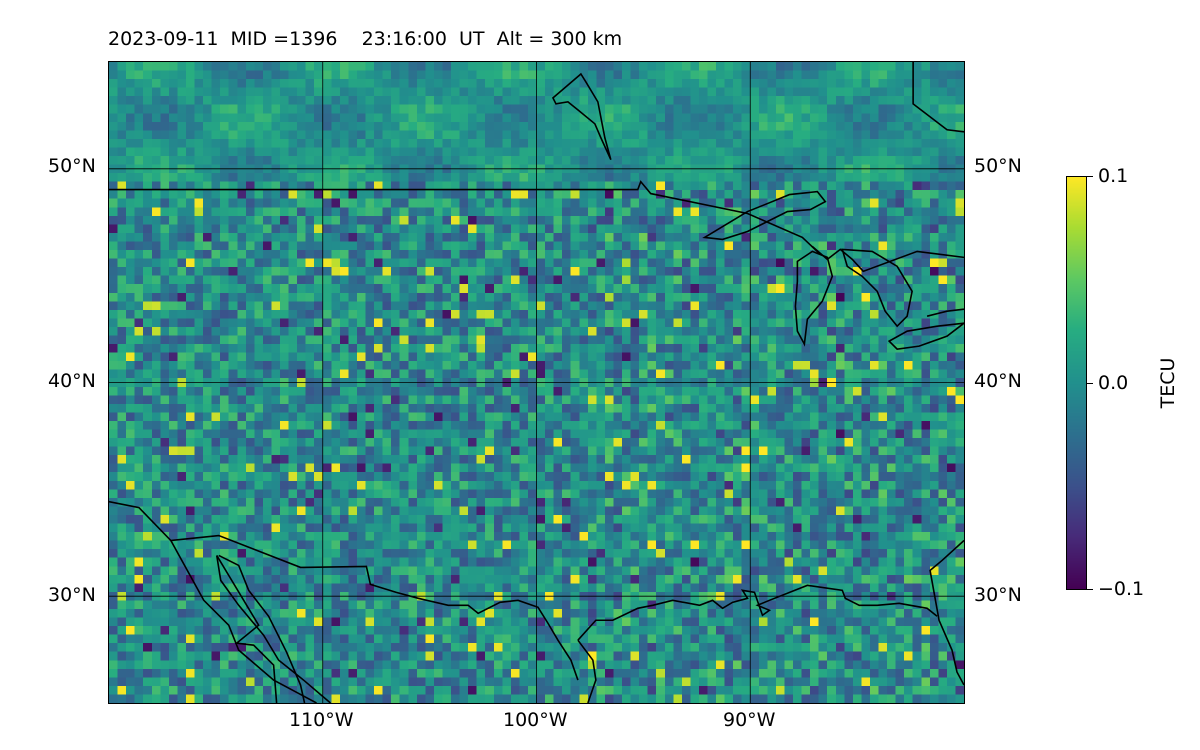  I want to click on colorbar-tick-zero, so click(1090, 383).